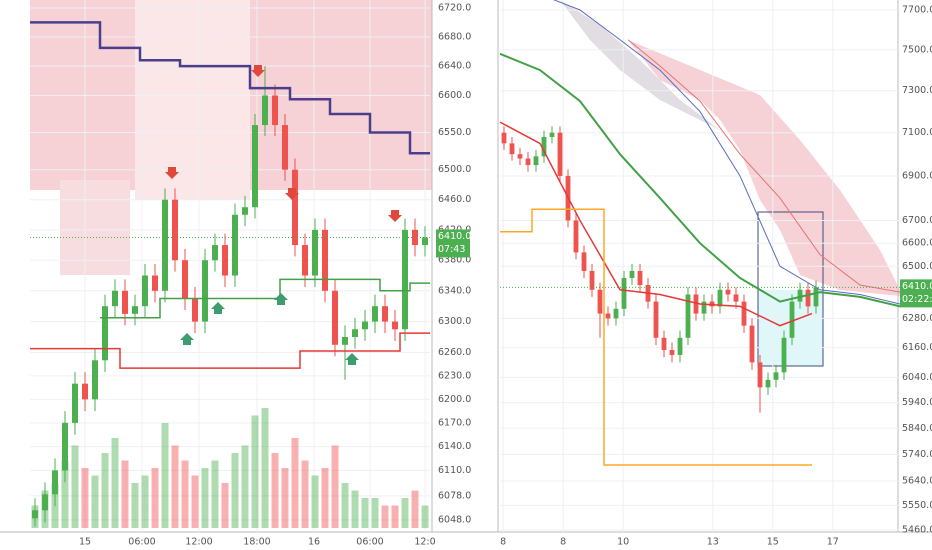 The image size is (932, 550). I want to click on y-tick-label: 6380.0, so click(454, 260).